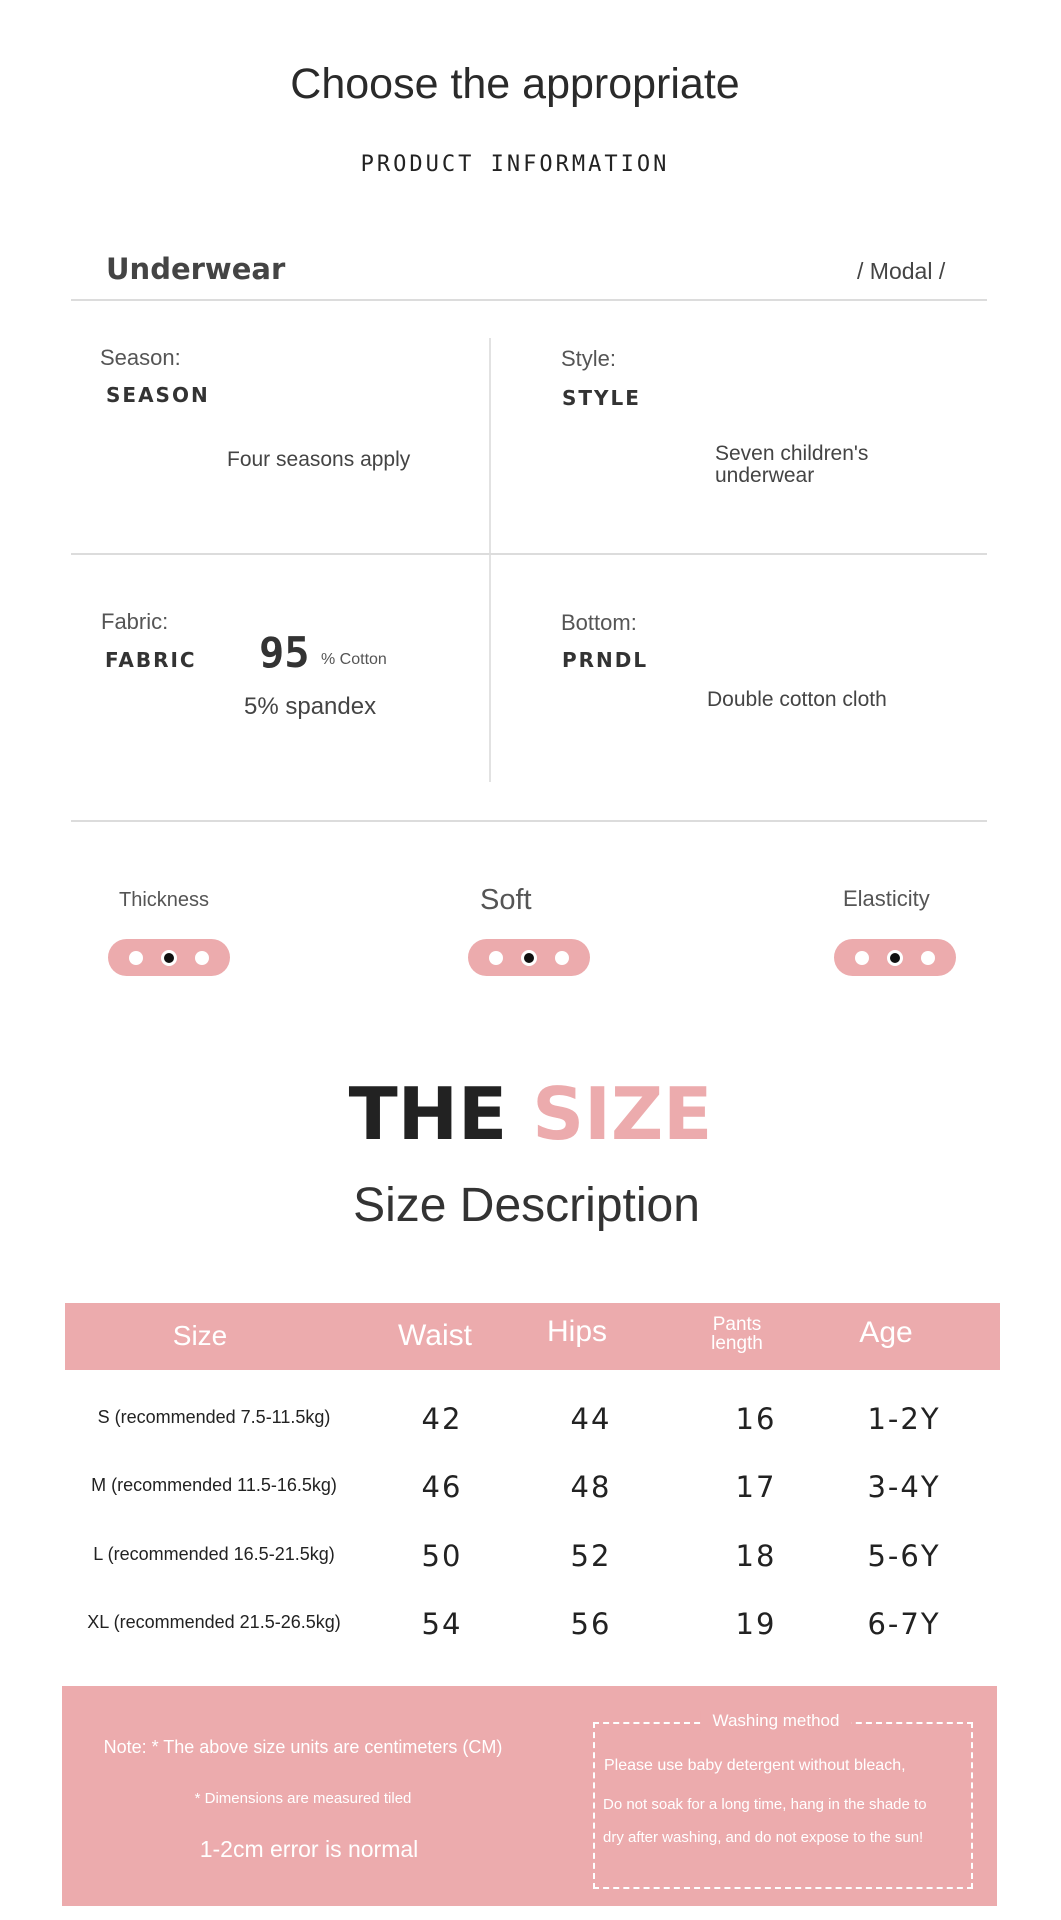  What do you see at coordinates (532, 1336) in the screenshot?
I see `size-table-header` at bounding box center [532, 1336].